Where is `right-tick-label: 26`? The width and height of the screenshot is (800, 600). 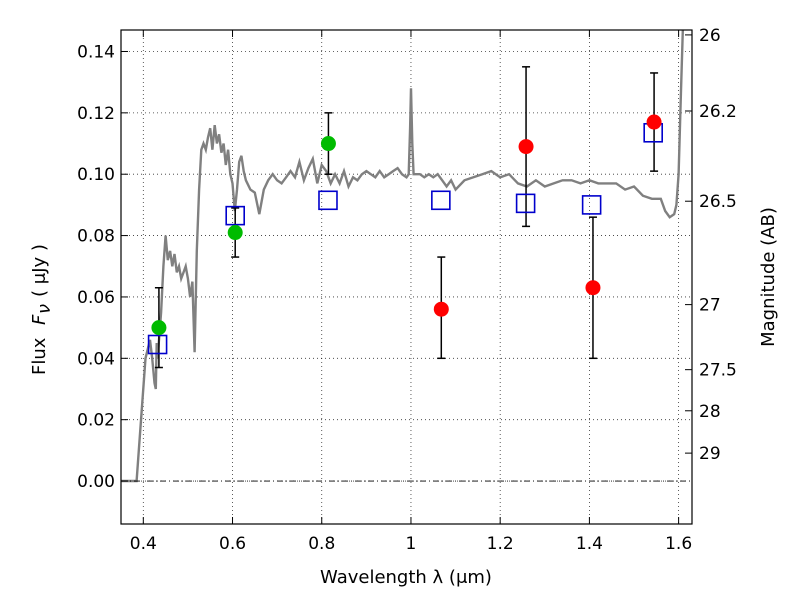
right-tick-label: 26 is located at coordinates (710, 36).